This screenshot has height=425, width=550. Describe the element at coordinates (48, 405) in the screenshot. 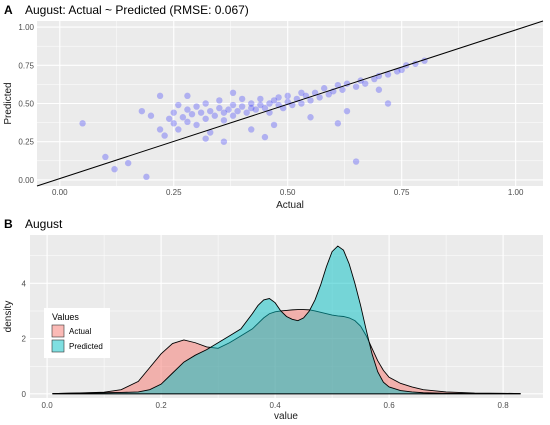

I see `x-tick-label: 0.0` at that location.